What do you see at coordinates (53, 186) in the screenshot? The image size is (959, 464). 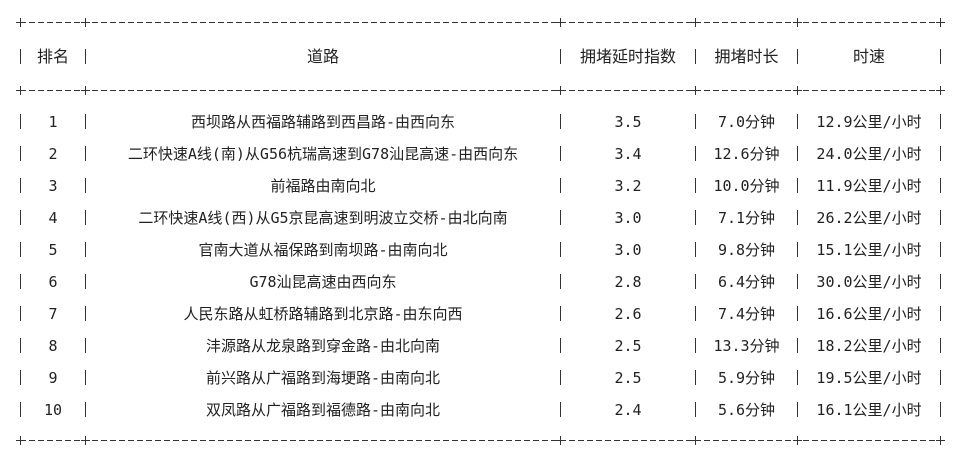 I see `cell-rank: 3` at bounding box center [53, 186].